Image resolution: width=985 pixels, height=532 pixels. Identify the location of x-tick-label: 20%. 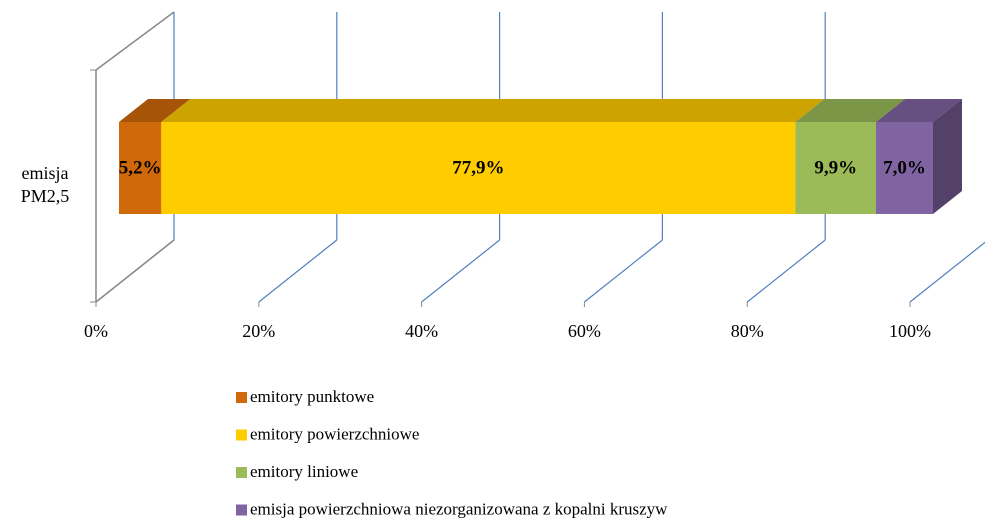
(258, 331).